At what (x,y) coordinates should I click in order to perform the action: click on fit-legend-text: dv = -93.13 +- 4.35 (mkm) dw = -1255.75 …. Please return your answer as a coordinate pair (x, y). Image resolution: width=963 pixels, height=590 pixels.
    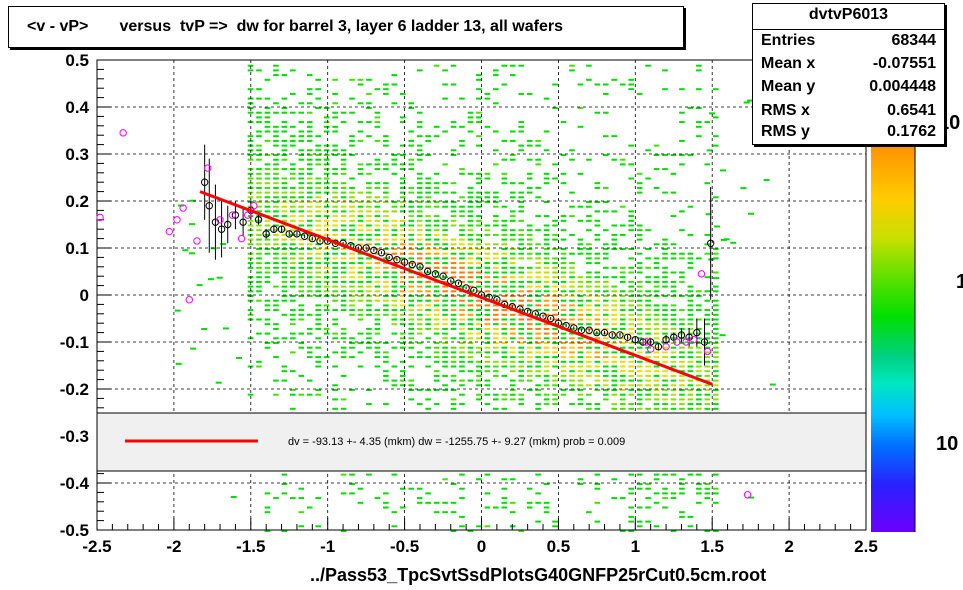
    Looking at the image, I should click on (456, 442).